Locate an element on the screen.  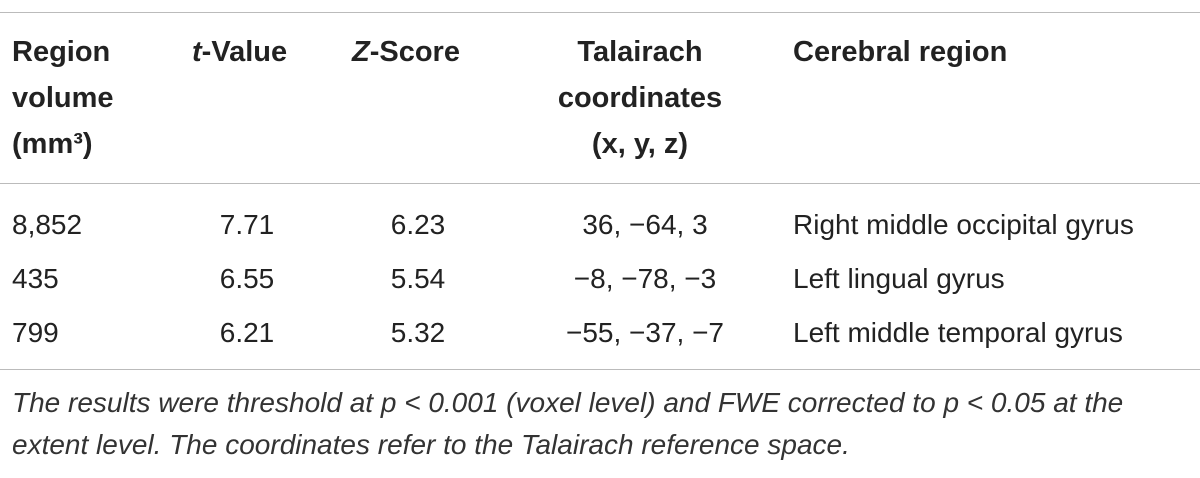
table-cell: 6.23 is located at coordinates (418, 224).